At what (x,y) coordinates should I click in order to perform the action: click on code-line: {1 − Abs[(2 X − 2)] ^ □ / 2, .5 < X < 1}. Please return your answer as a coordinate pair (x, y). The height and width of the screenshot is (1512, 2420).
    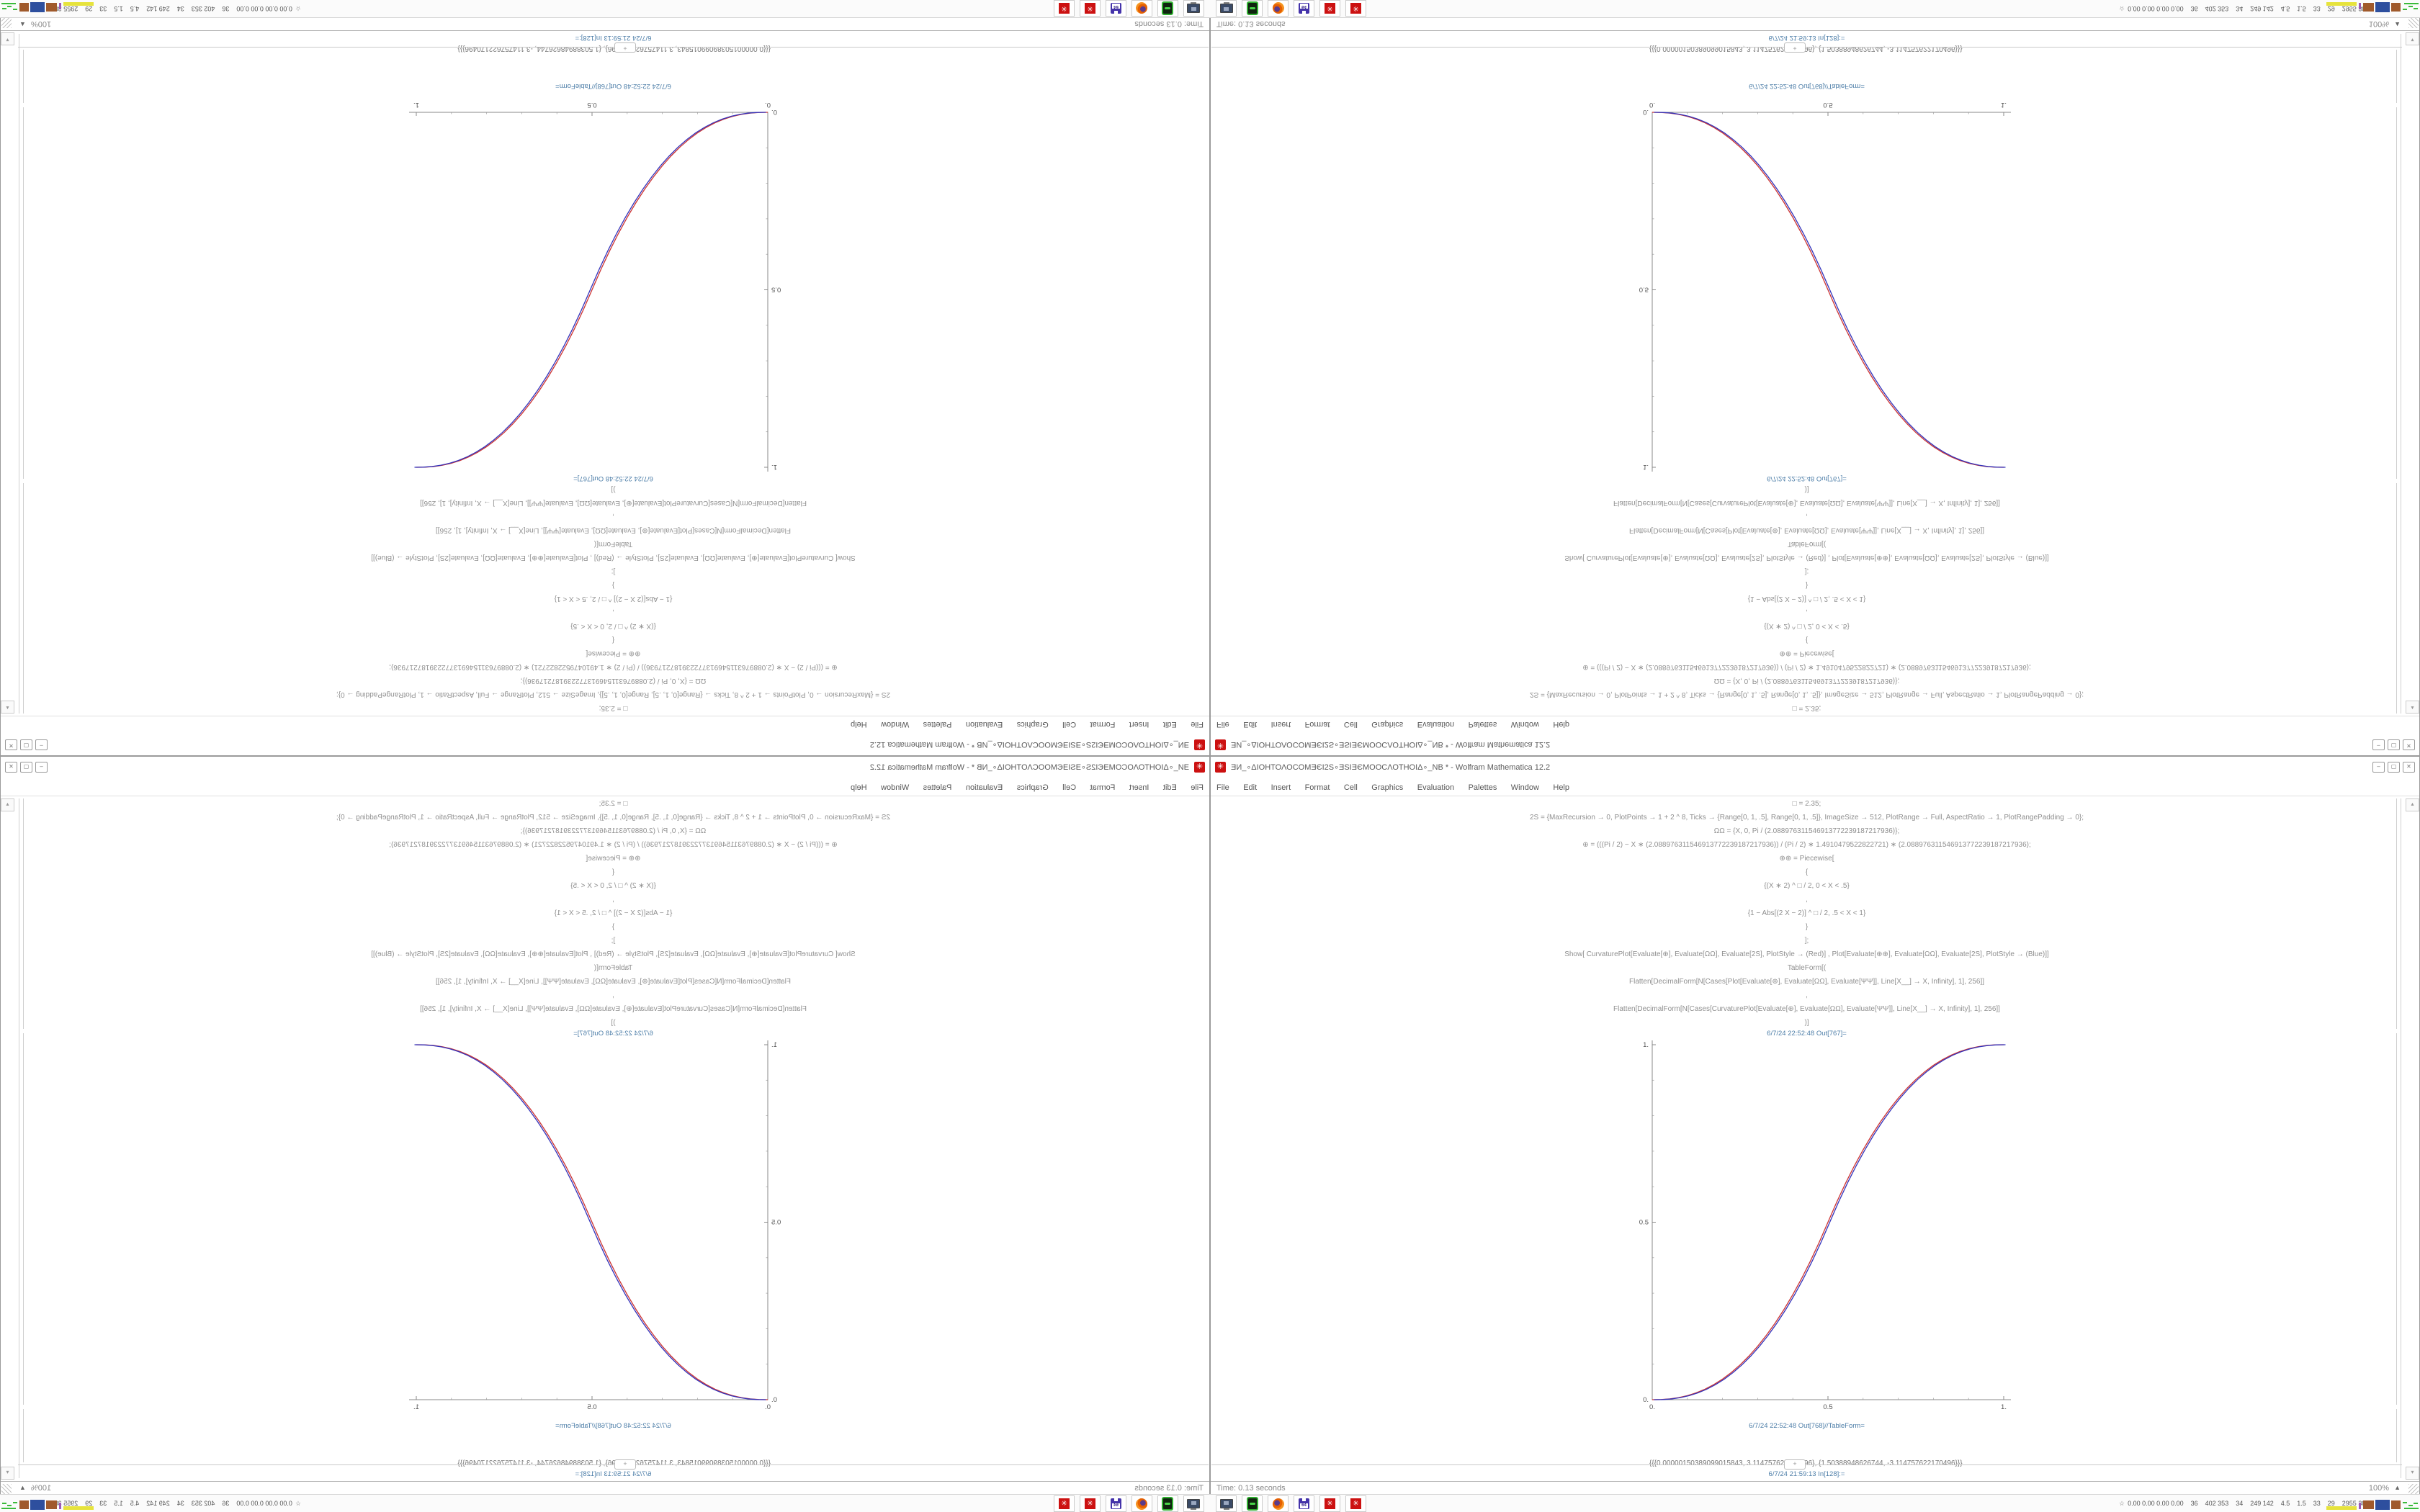
    Looking at the image, I should click on (613, 599).